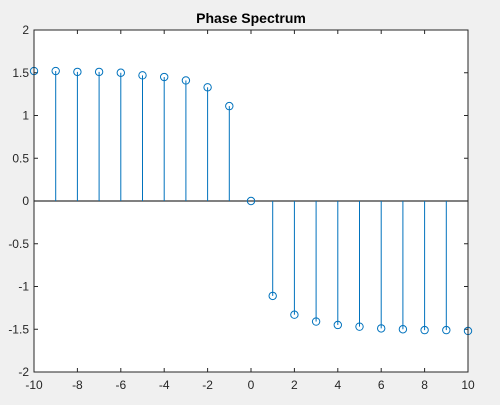 The height and width of the screenshot is (405, 500). What do you see at coordinates (23, 372) in the screenshot?
I see `y-tick-label: -2` at bounding box center [23, 372].